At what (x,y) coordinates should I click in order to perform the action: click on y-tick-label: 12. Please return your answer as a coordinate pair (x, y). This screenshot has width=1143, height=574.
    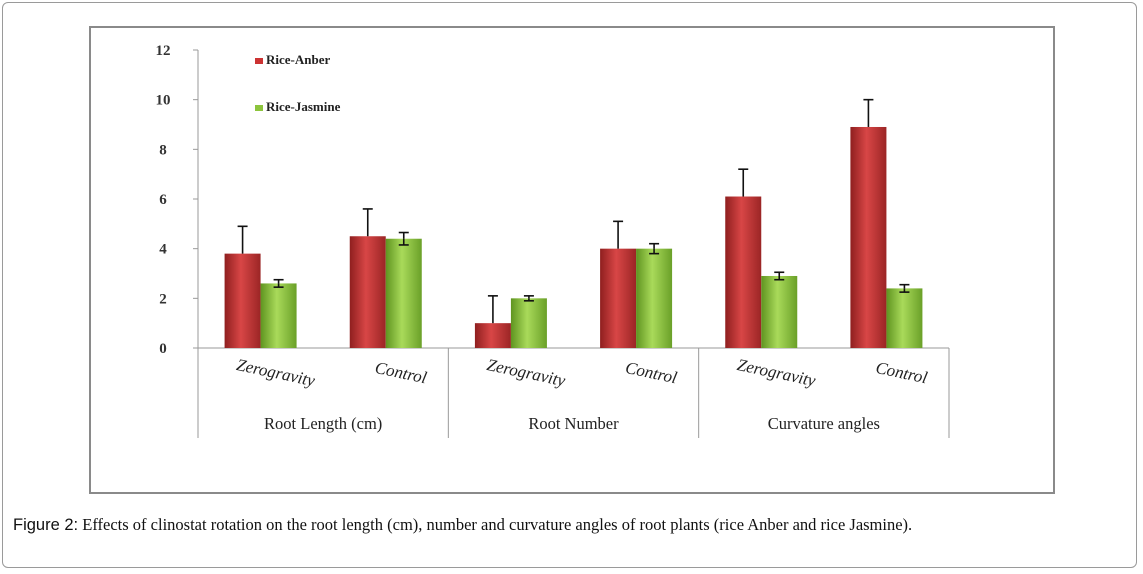
    Looking at the image, I should click on (163, 51).